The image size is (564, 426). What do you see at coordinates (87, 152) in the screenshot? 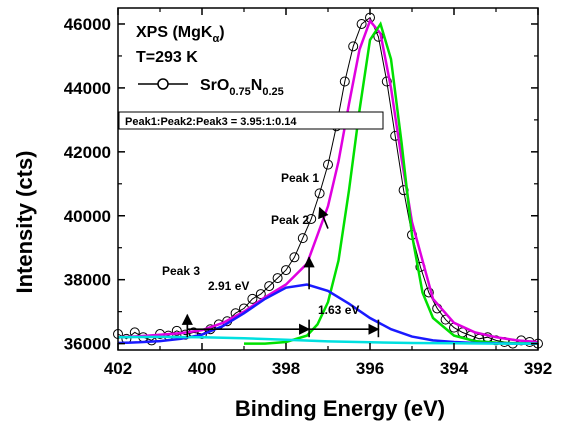
I see `y-tick-label: 42000` at bounding box center [87, 152].